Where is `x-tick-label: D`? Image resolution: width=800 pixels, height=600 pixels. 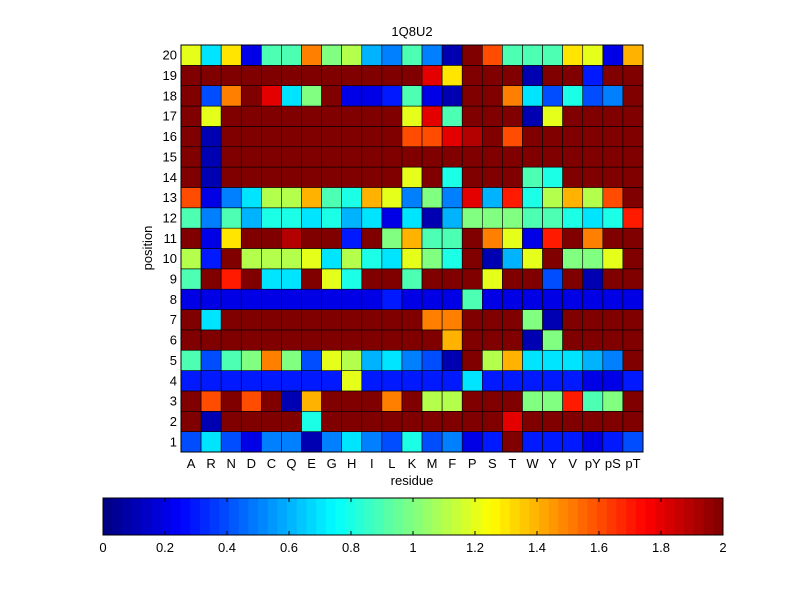 x-tick-label: D is located at coordinates (251, 463).